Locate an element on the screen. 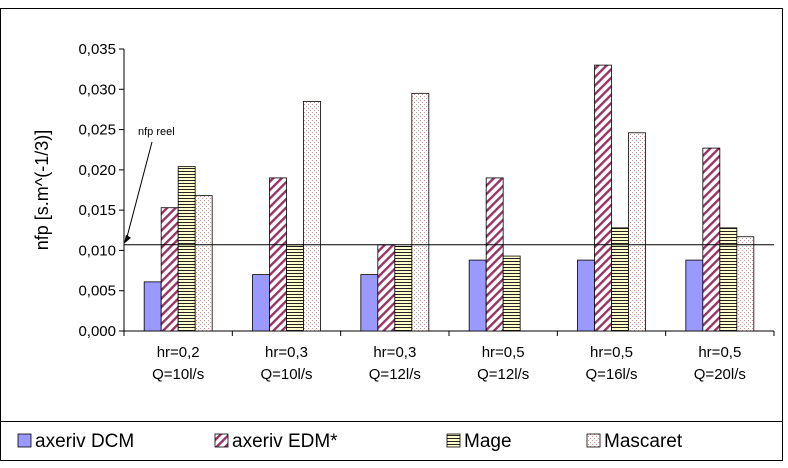  x-tick-label: Q=16l/s is located at coordinates (611, 374).